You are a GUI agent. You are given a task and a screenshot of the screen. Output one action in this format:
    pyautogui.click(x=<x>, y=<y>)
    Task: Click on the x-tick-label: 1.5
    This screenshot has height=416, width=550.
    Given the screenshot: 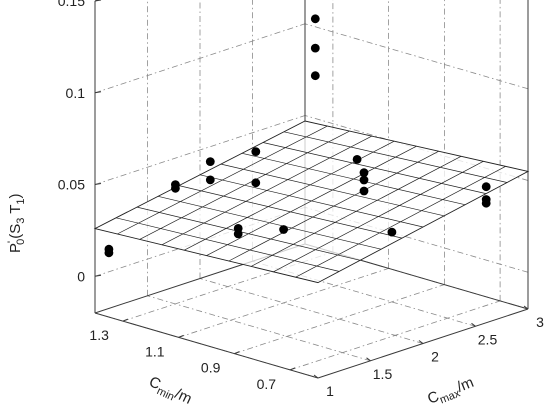 What is the action you would take?
    pyautogui.click(x=383, y=374)
    